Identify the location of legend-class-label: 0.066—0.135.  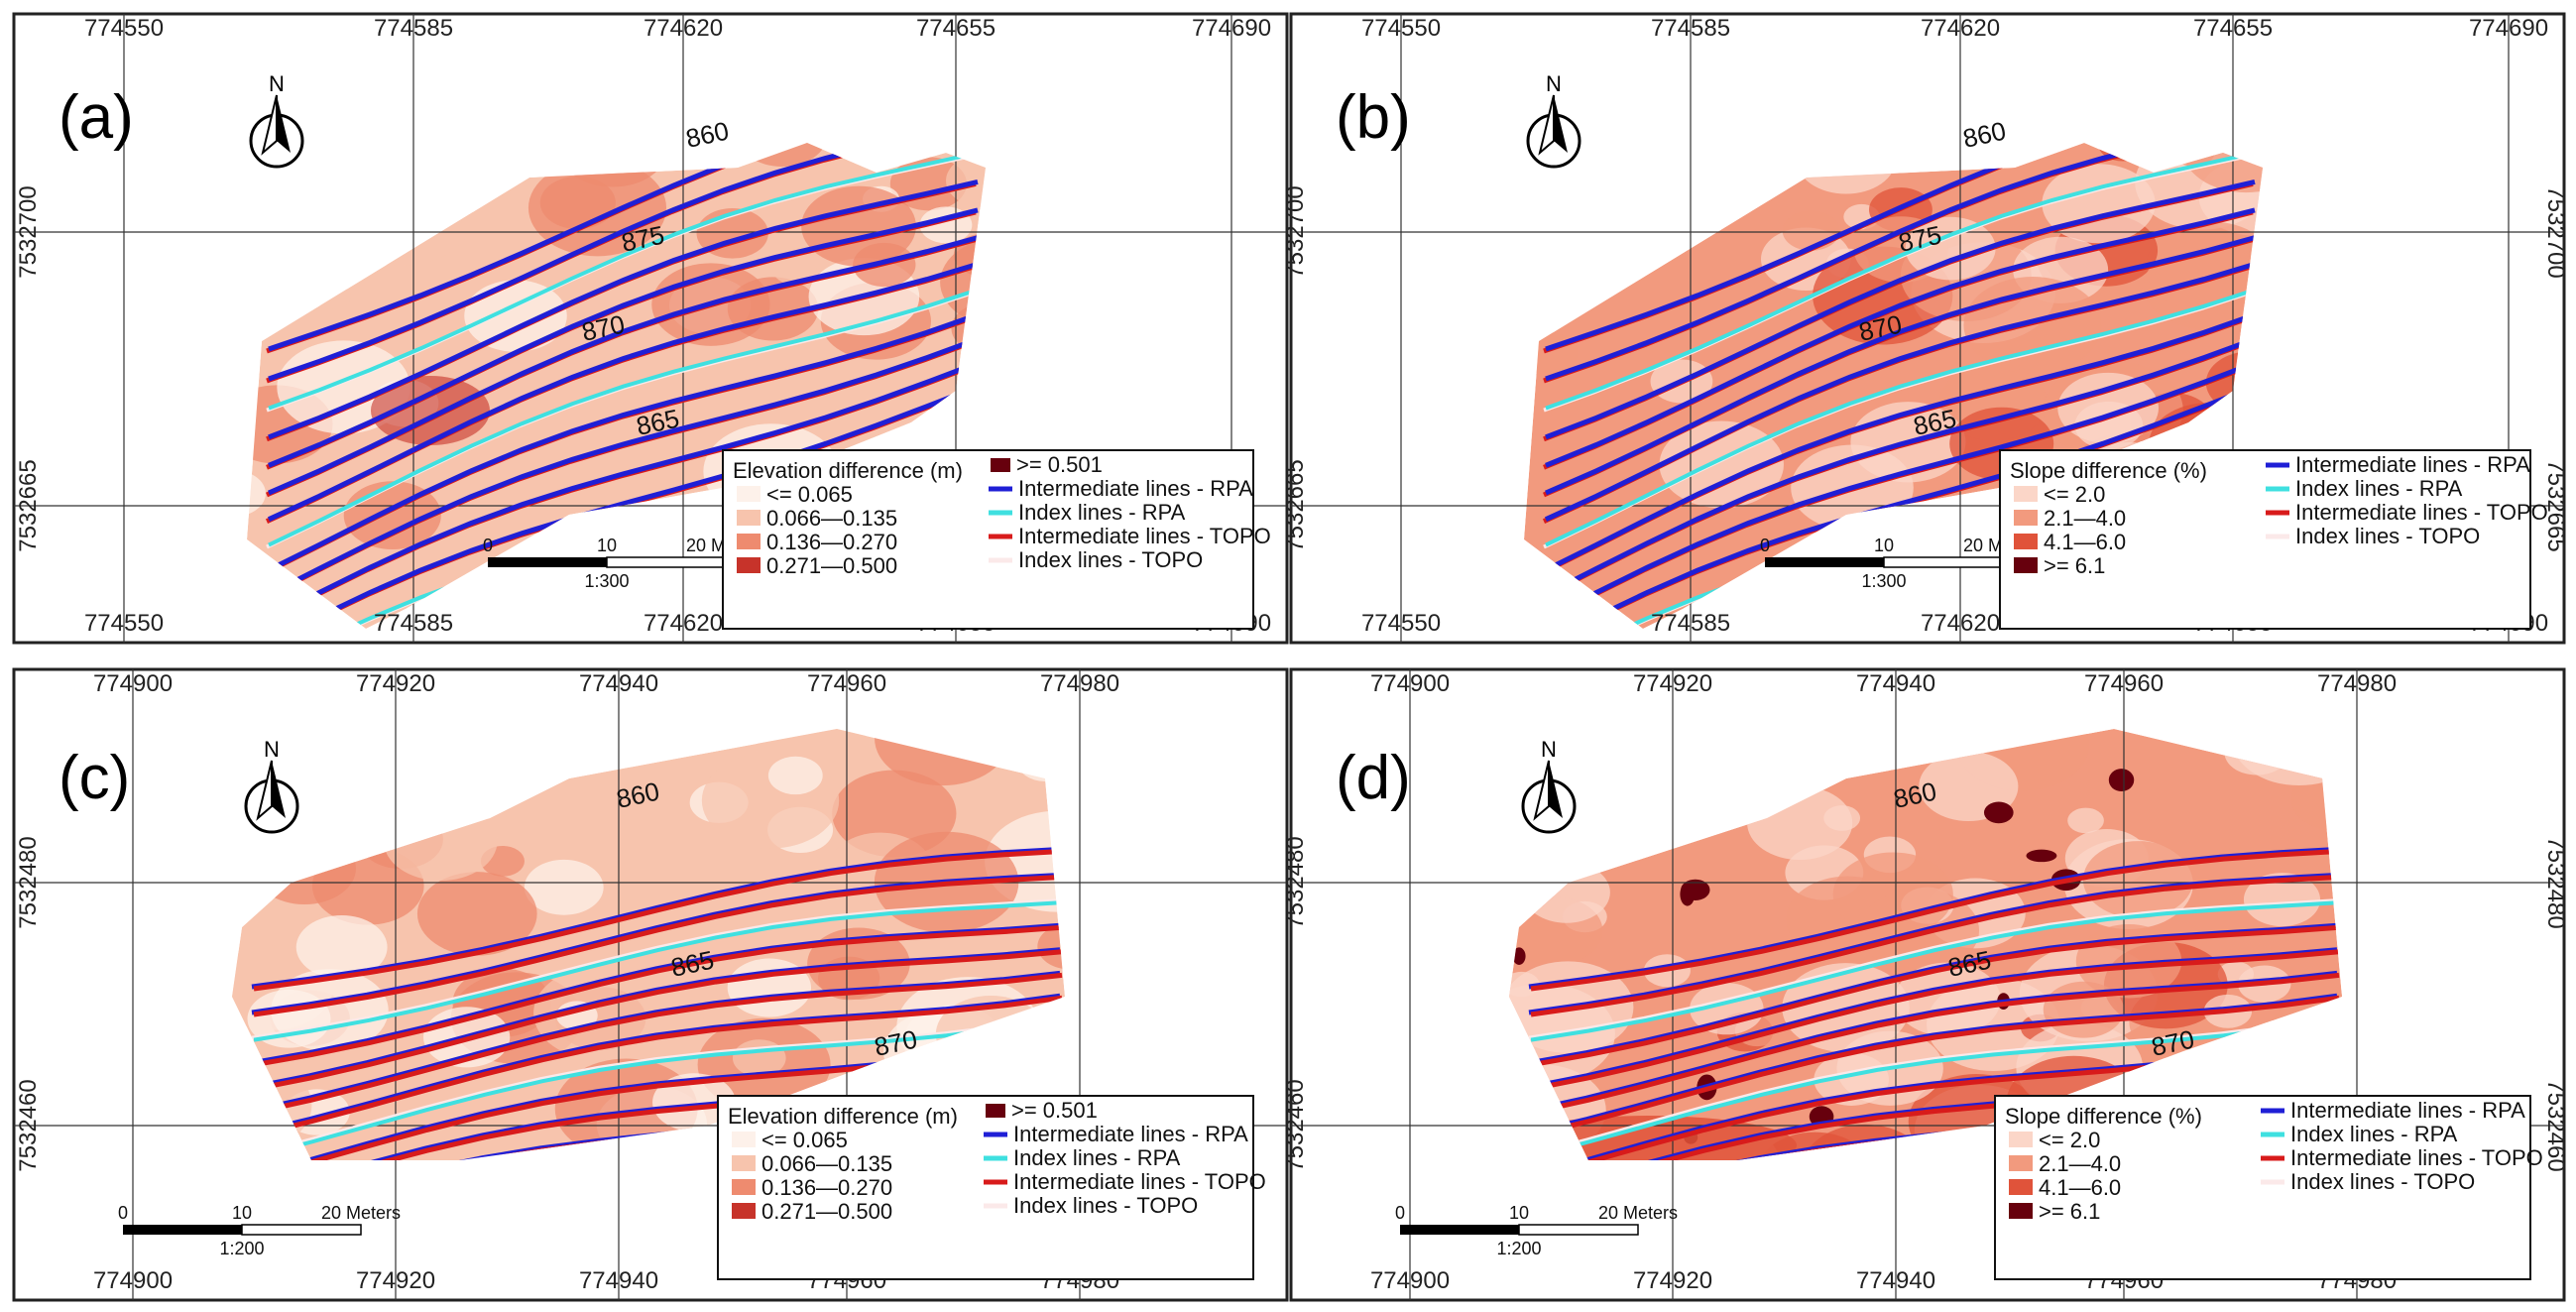
(831, 518).